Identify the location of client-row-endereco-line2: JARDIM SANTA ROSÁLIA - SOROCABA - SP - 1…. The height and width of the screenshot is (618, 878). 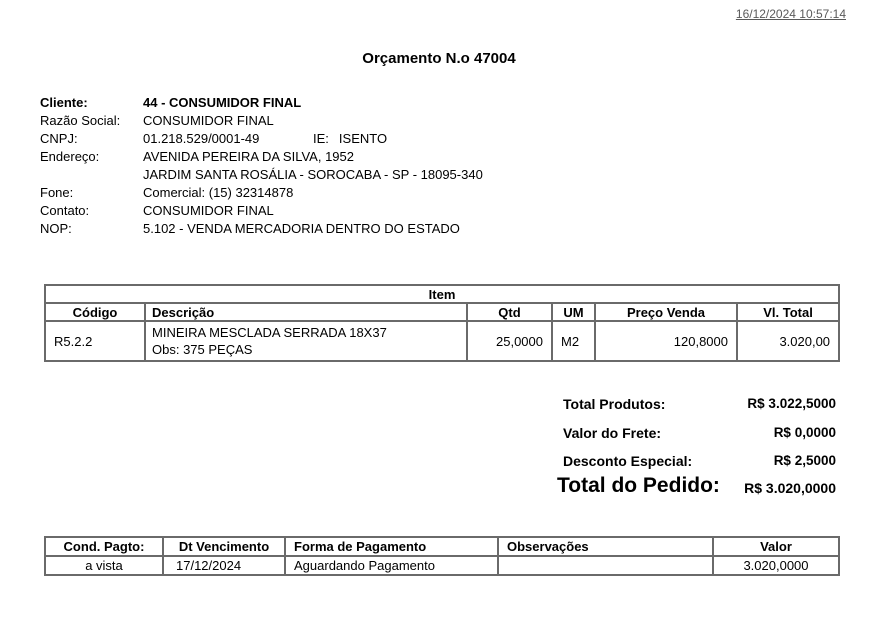
(261, 175).